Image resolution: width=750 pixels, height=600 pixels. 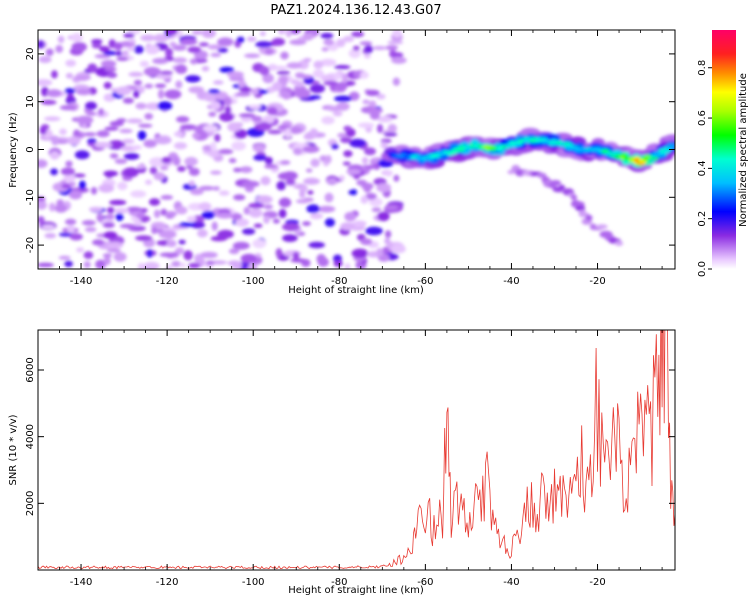 I want to click on heatmap-branch-blob, so click(x=556, y=183).